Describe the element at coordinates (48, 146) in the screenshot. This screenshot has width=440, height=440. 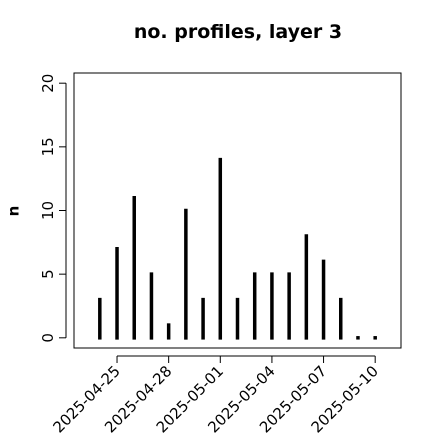
I see `y-tick-label: 15` at that location.